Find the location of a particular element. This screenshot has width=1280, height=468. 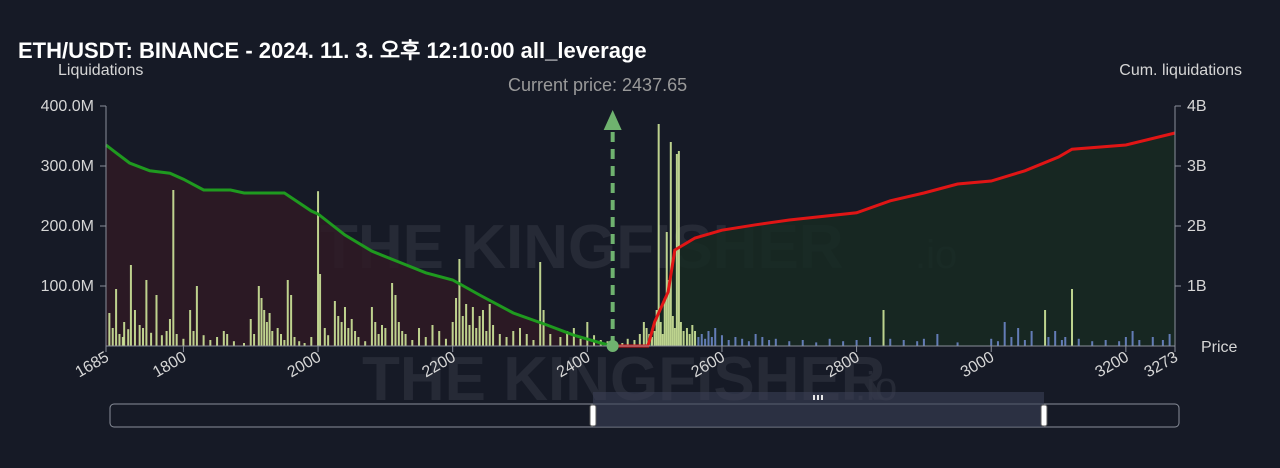

right-tick-label: 1B is located at coordinates (1197, 286).